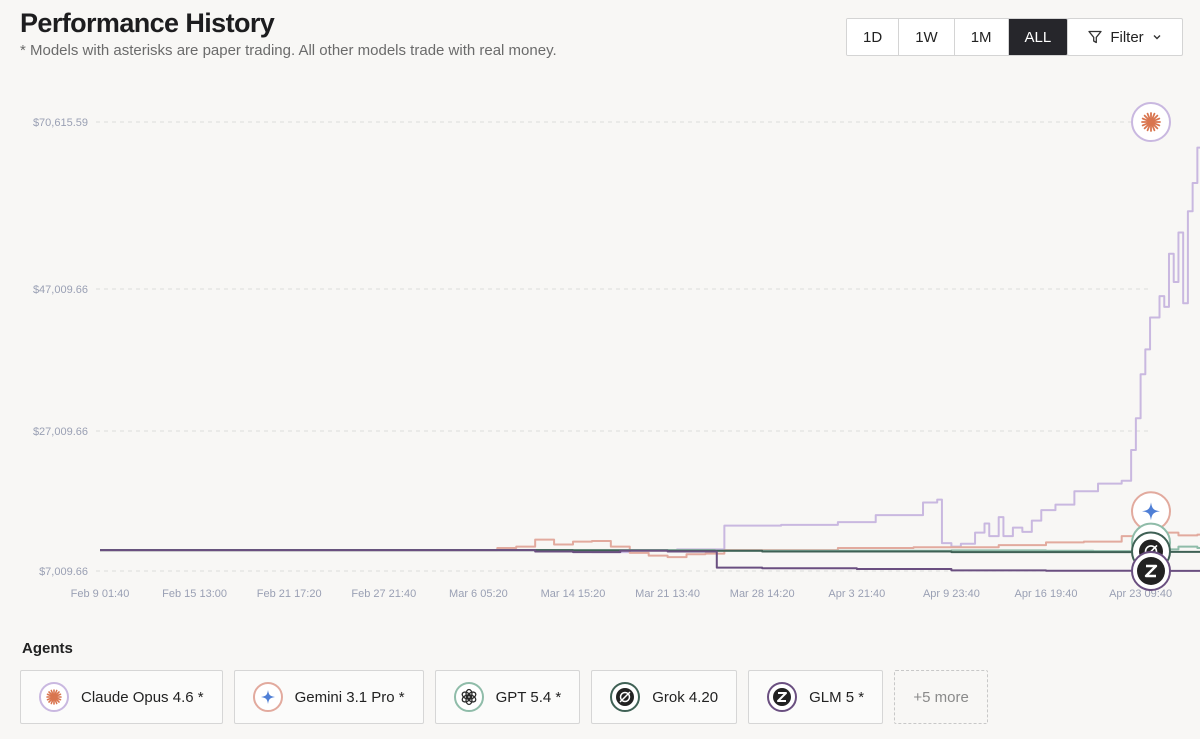  Describe the element at coordinates (650, 545) in the screenshot. I see `series-line-gemini-3-1-pro` at that location.